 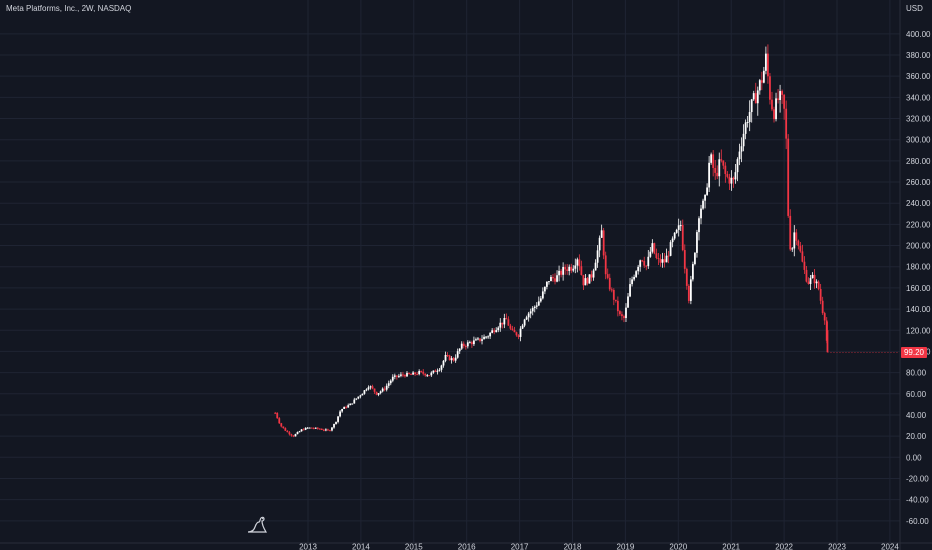 I want to click on y-tick-label: 340.00, so click(x=918, y=97).